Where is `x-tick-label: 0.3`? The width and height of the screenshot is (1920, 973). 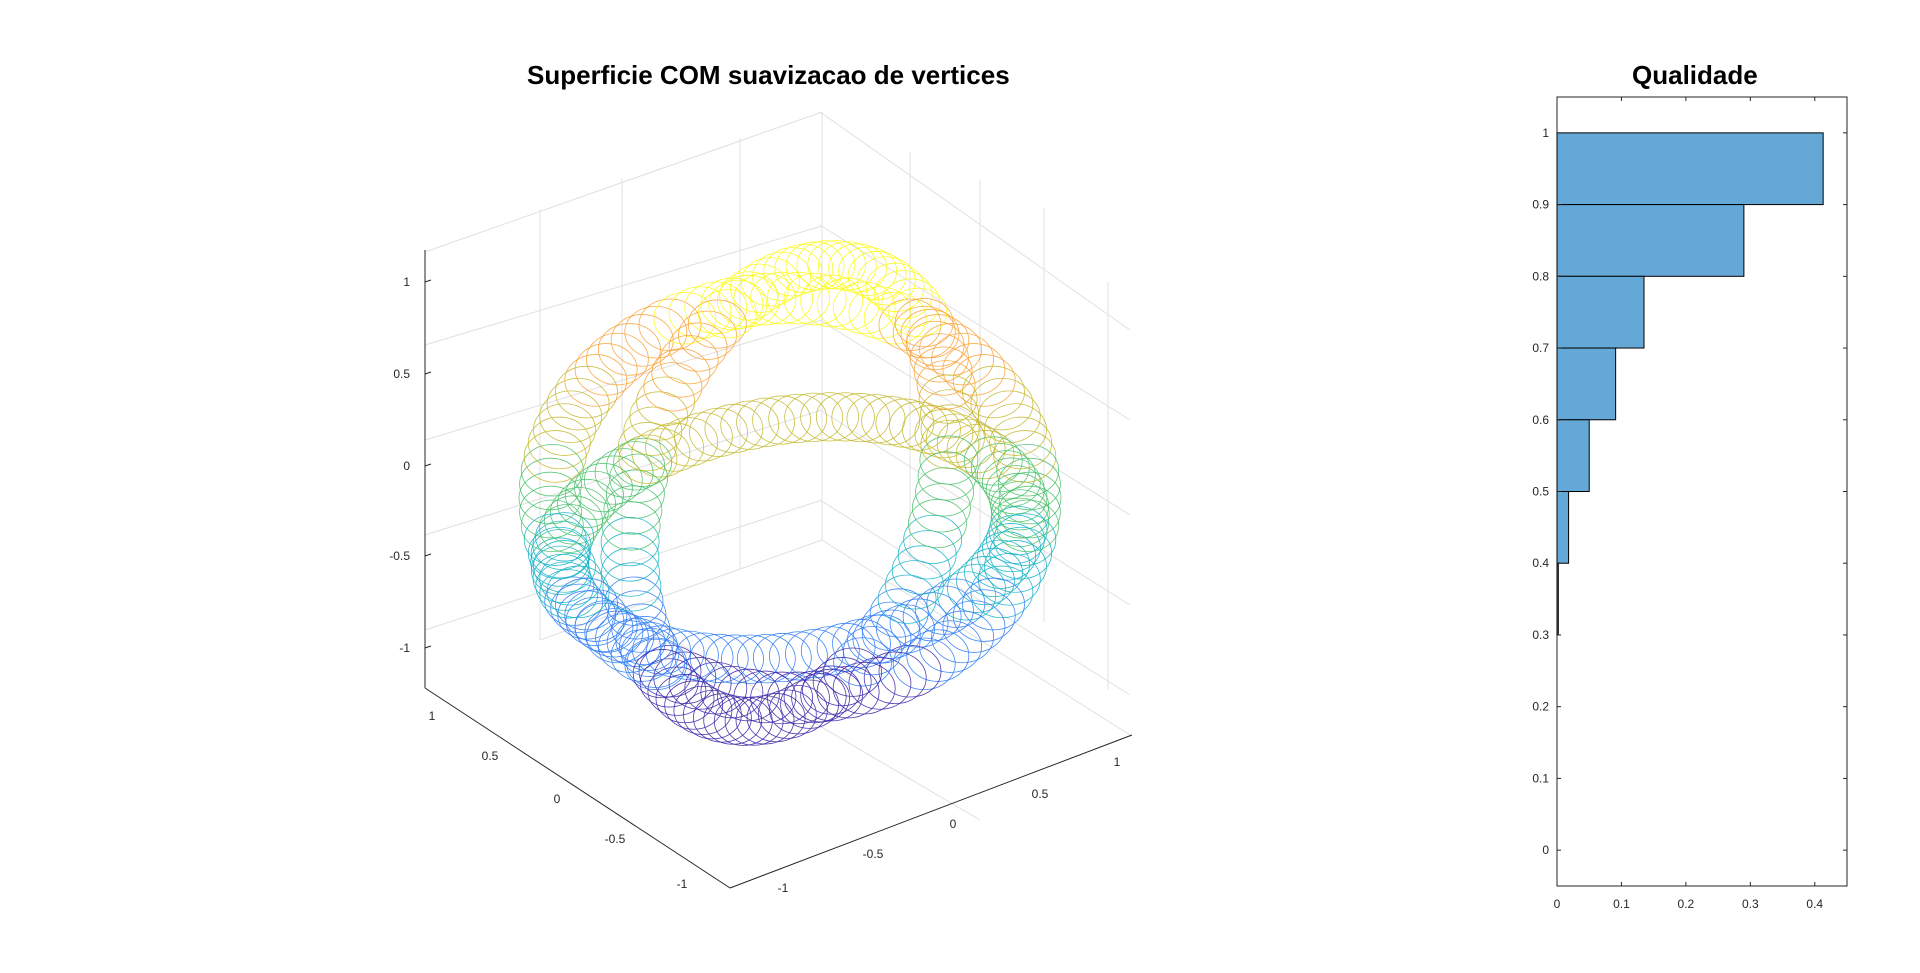 x-tick-label: 0.3 is located at coordinates (1750, 904).